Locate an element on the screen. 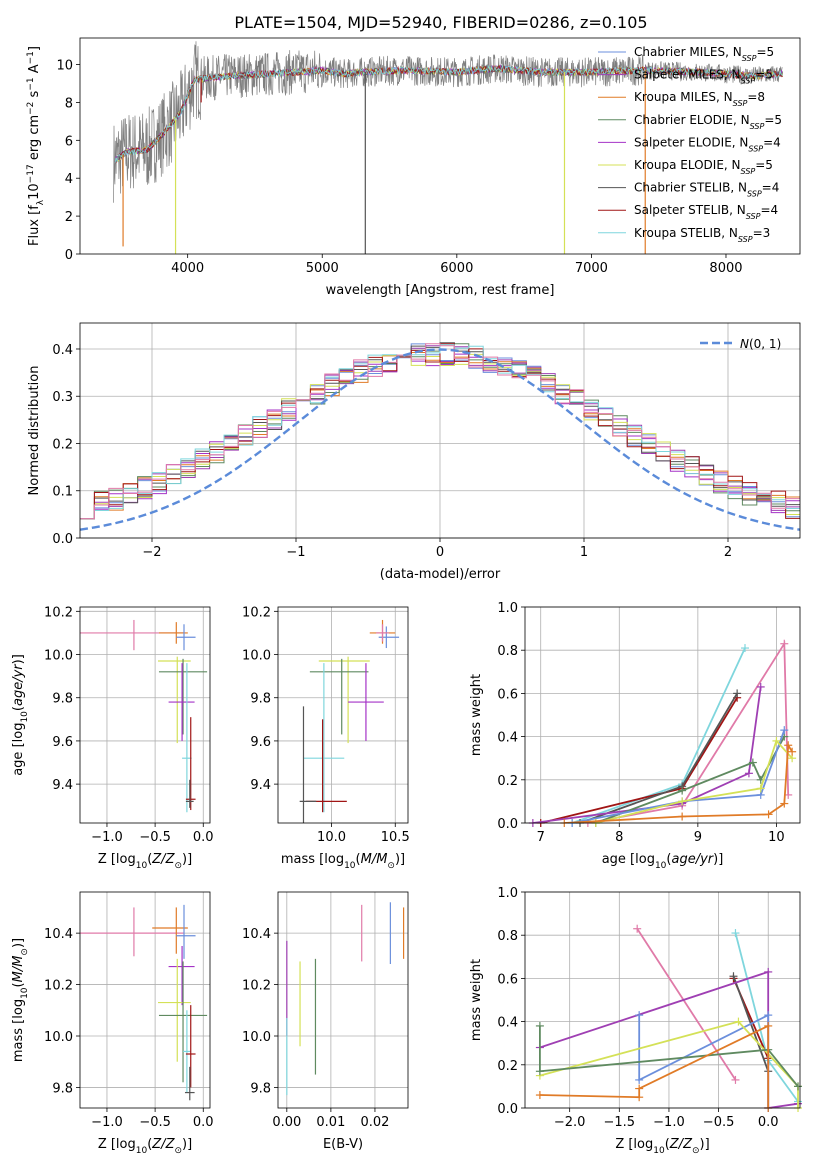 The height and width of the screenshot is (1170, 819). spectrum-axes is located at coordinates (401, 161).